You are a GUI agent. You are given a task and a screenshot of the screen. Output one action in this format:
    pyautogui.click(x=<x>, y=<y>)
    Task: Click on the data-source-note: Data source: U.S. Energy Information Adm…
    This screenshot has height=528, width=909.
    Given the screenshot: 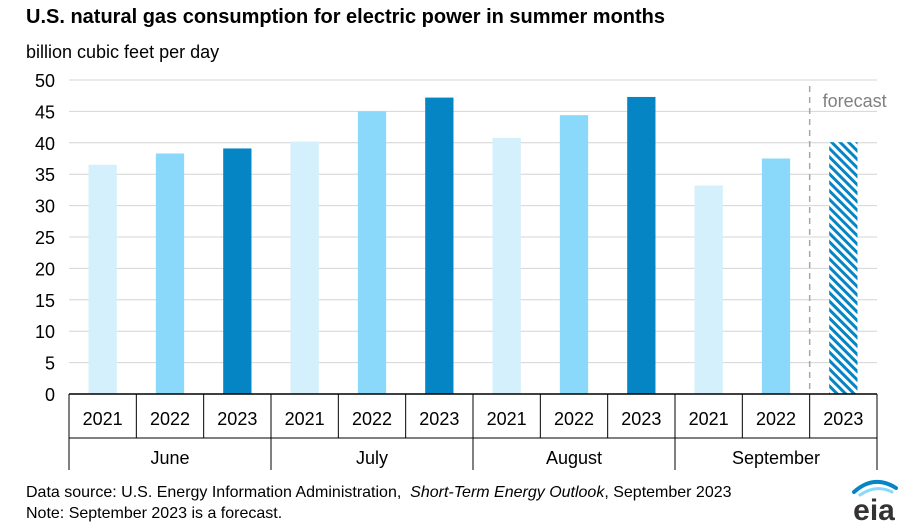 What is the action you would take?
    pyautogui.click(x=379, y=493)
    